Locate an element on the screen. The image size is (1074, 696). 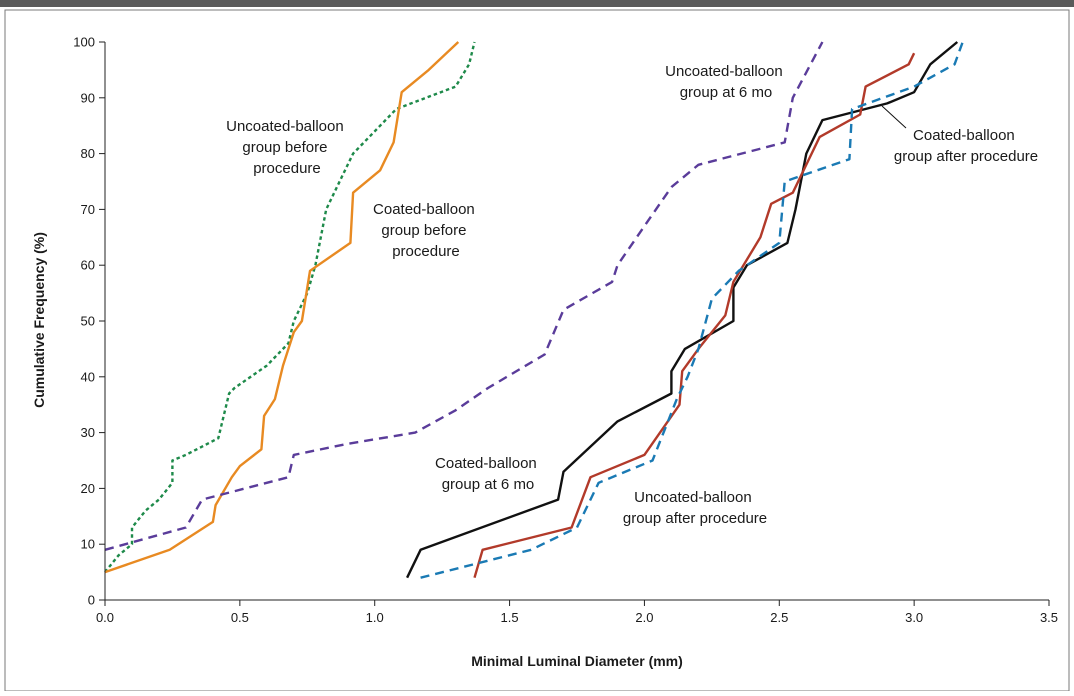
y-ticks: 0 10 20 30 40 50 60 70 80 90 100 is located at coordinates (89, 321).